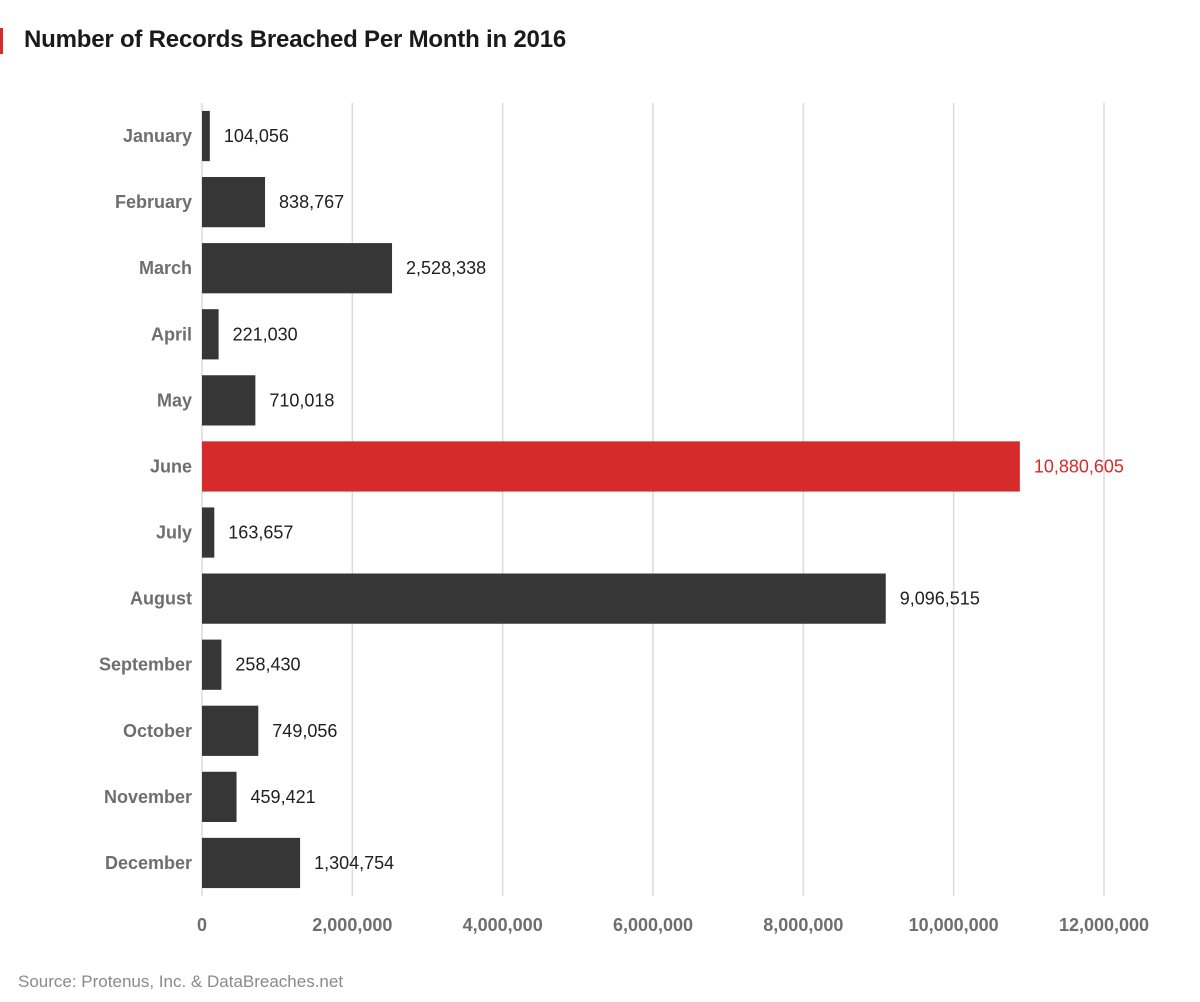 The image size is (1200, 1002). Describe the element at coordinates (1, 41) in the screenshot. I see `title-accent-bar` at that location.